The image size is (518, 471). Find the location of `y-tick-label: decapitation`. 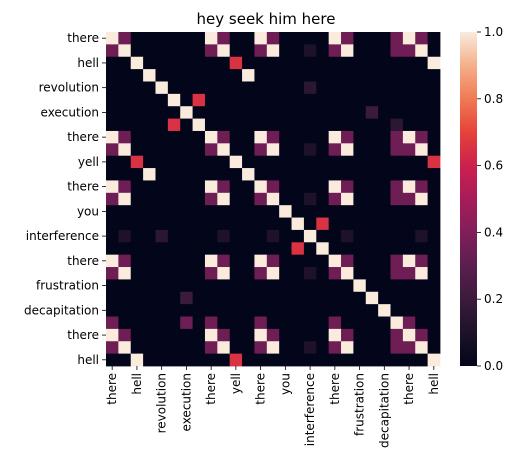

y-tick-label: decapitation is located at coordinates (61, 310).